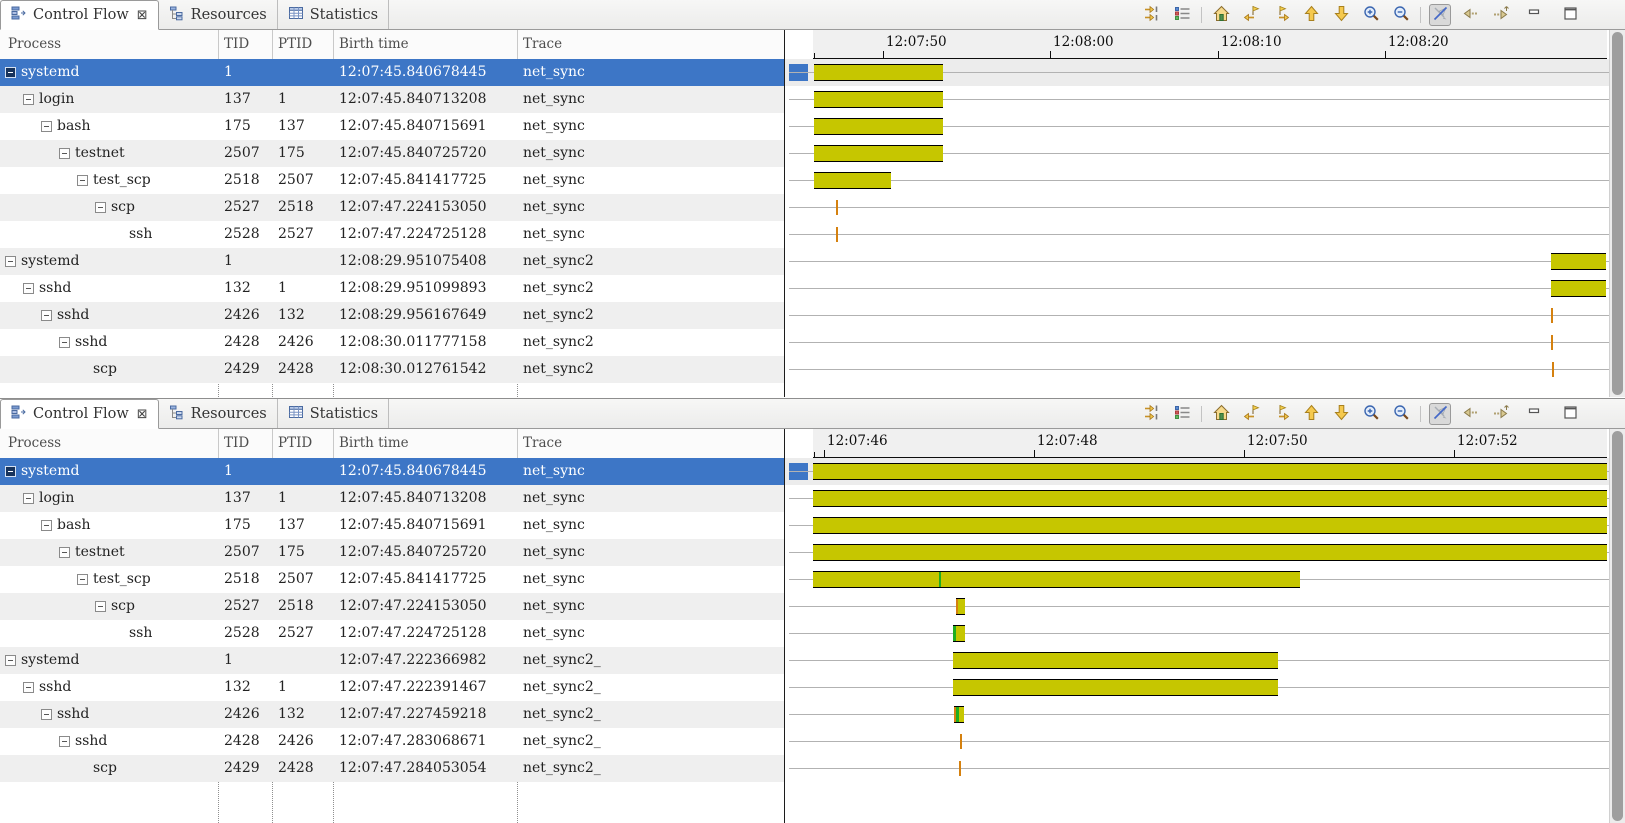 This screenshot has width=1625, height=823. I want to click on time-axis: 12:07:50 12:08:00 12:08:10 12:08:20, so click(1210, 44).